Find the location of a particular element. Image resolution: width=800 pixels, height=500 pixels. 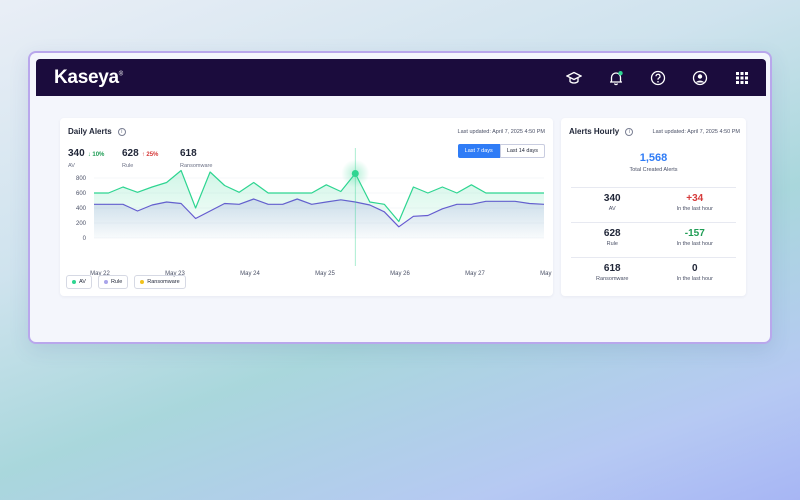

av-series-area is located at coordinates (319, 204).